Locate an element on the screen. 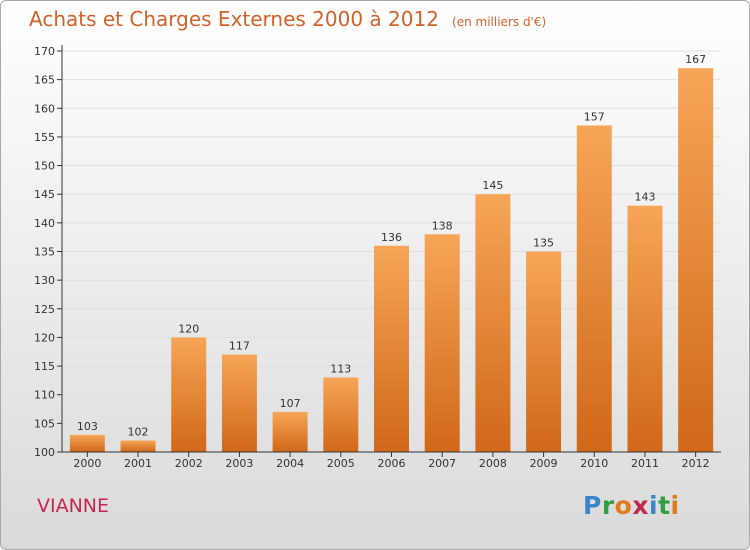 Image resolution: width=750 pixels, height=550 pixels. x-tick-label: 2006 is located at coordinates (392, 463).